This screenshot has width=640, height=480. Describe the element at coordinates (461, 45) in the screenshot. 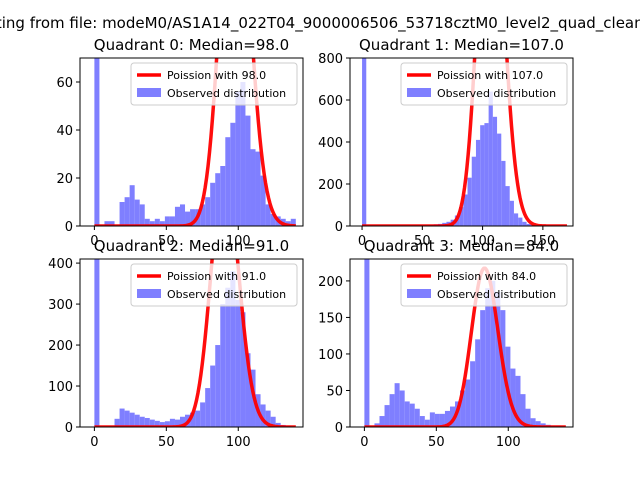

I see `panel-title: Quadrant 1: Median=107.0` at that location.